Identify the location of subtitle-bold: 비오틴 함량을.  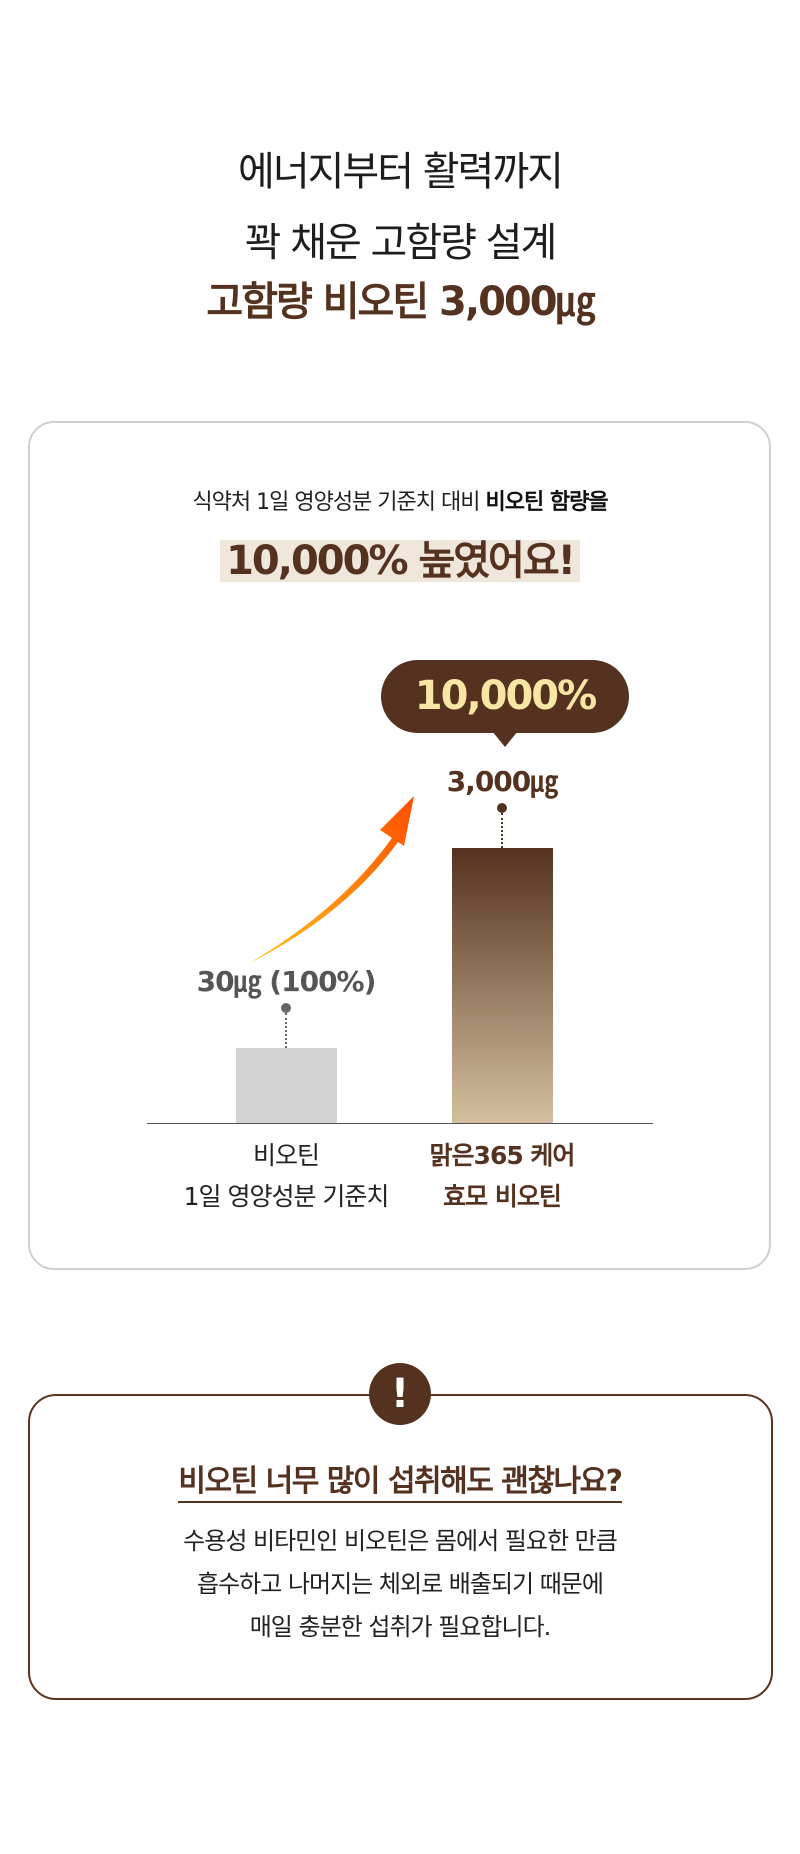
(546, 502).